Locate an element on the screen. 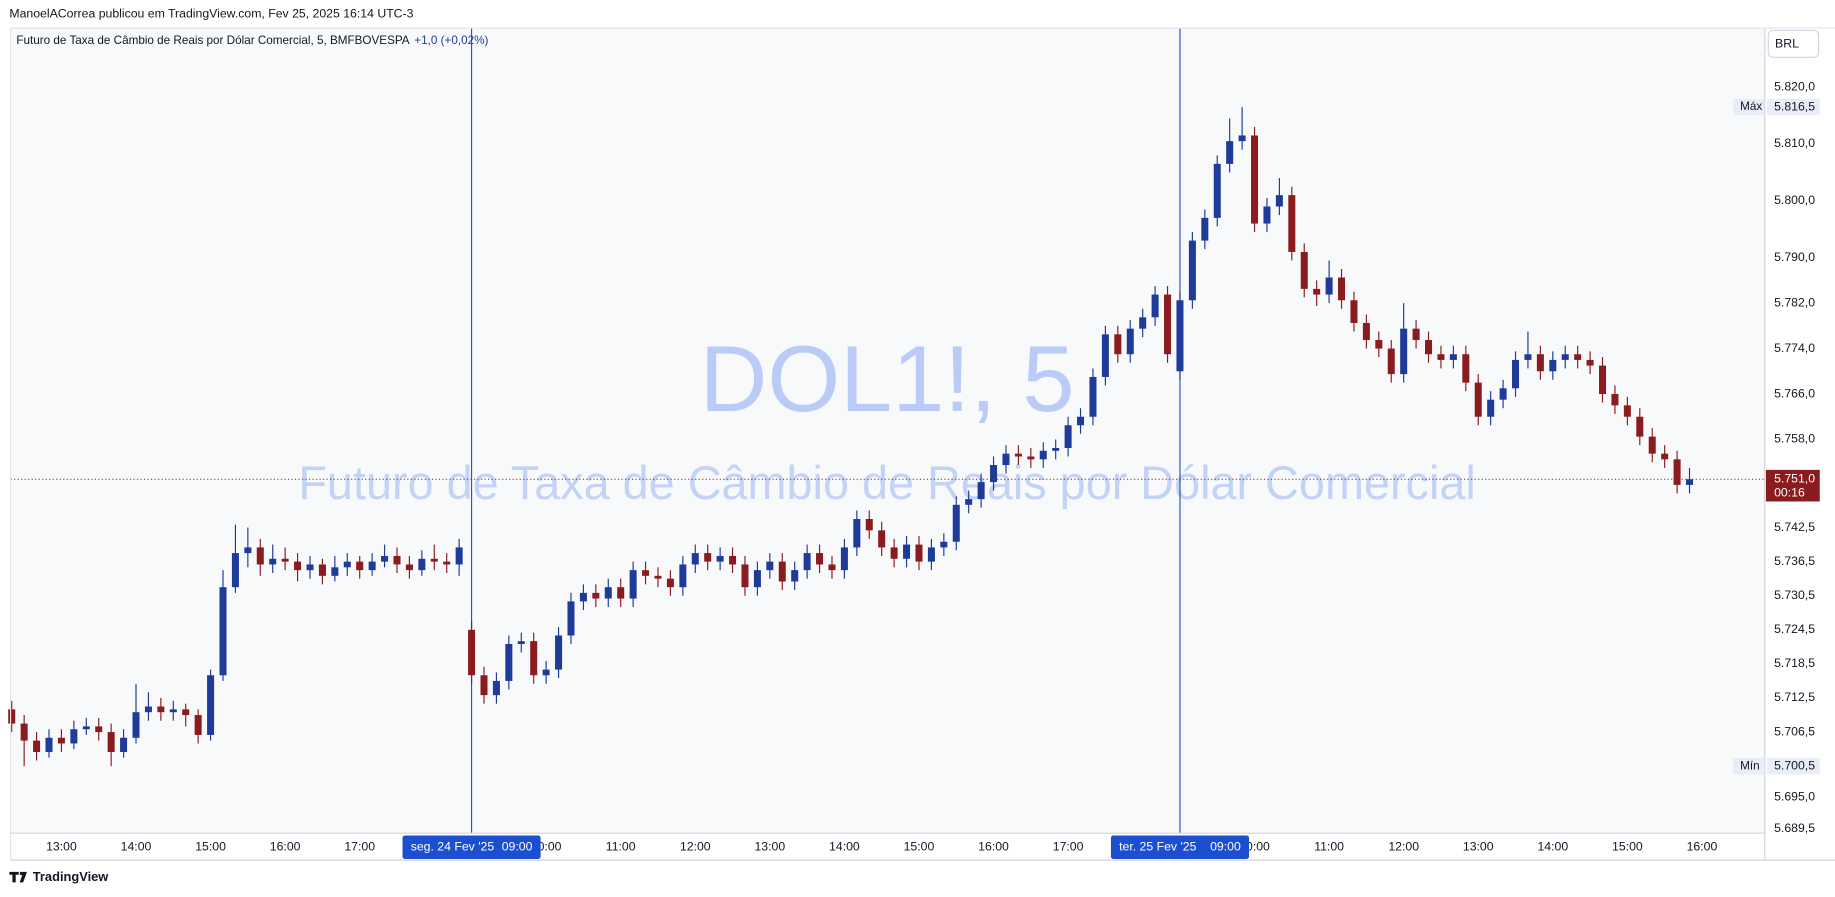 This screenshot has width=1835, height=897. y-tick-label: 5.810,0 is located at coordinates (1794, 143).